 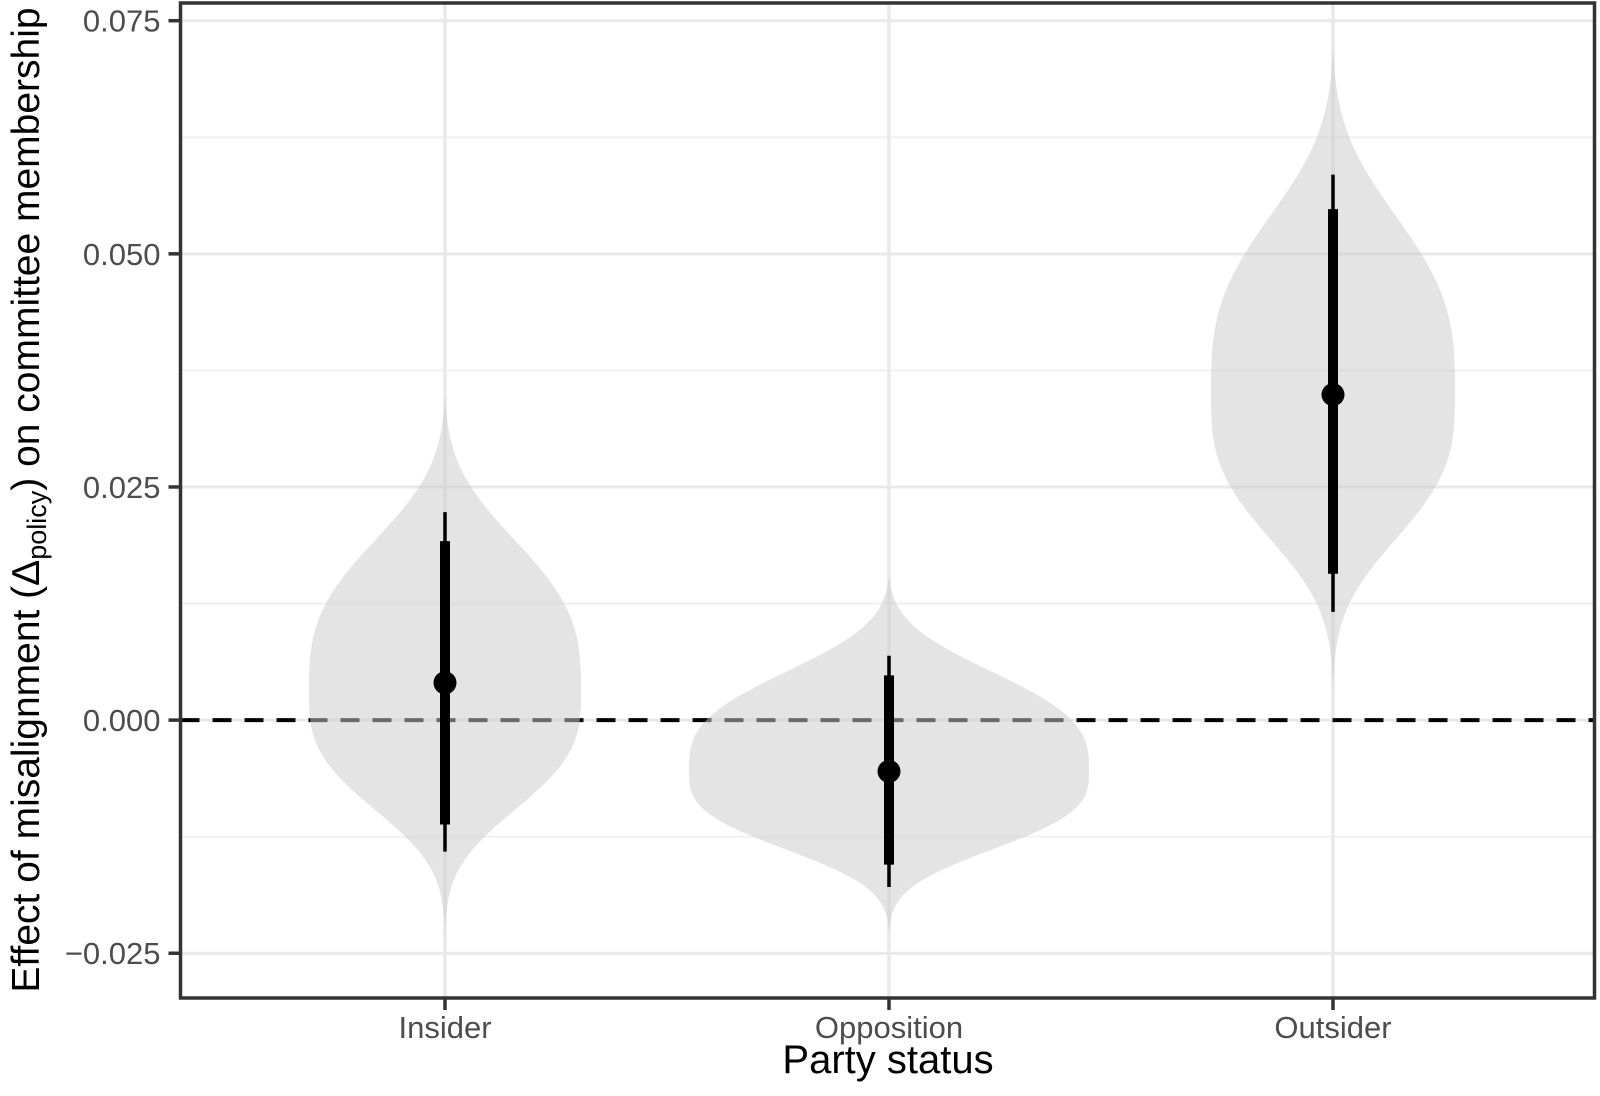 What do you see at coordinates (26, 776) in the screenshot?
I see `y-axis-title-prefix: Effect of misalignment (Δ` at bounding box center [26, 776].